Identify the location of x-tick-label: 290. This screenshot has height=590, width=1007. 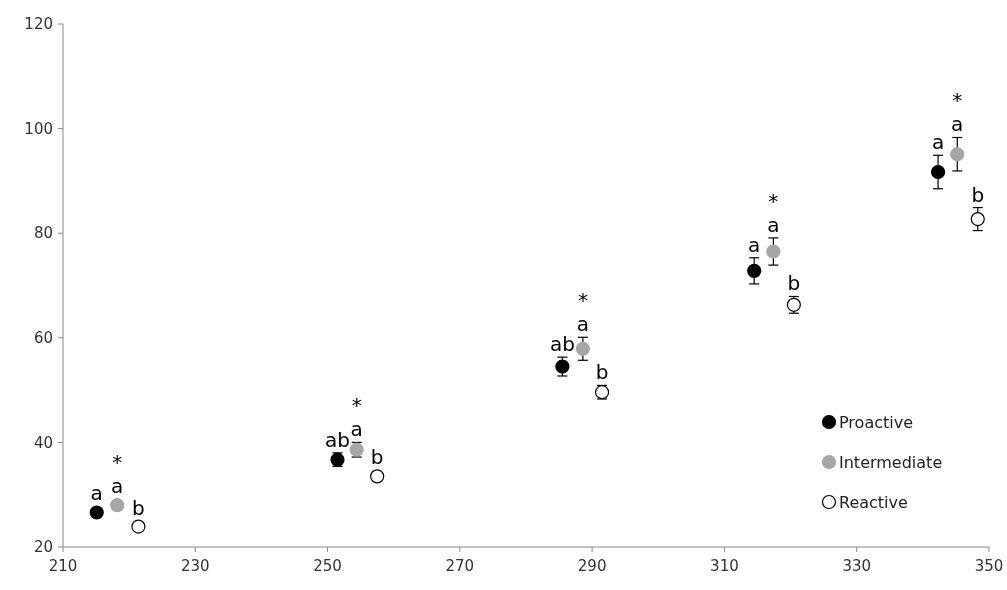
(592, 566).